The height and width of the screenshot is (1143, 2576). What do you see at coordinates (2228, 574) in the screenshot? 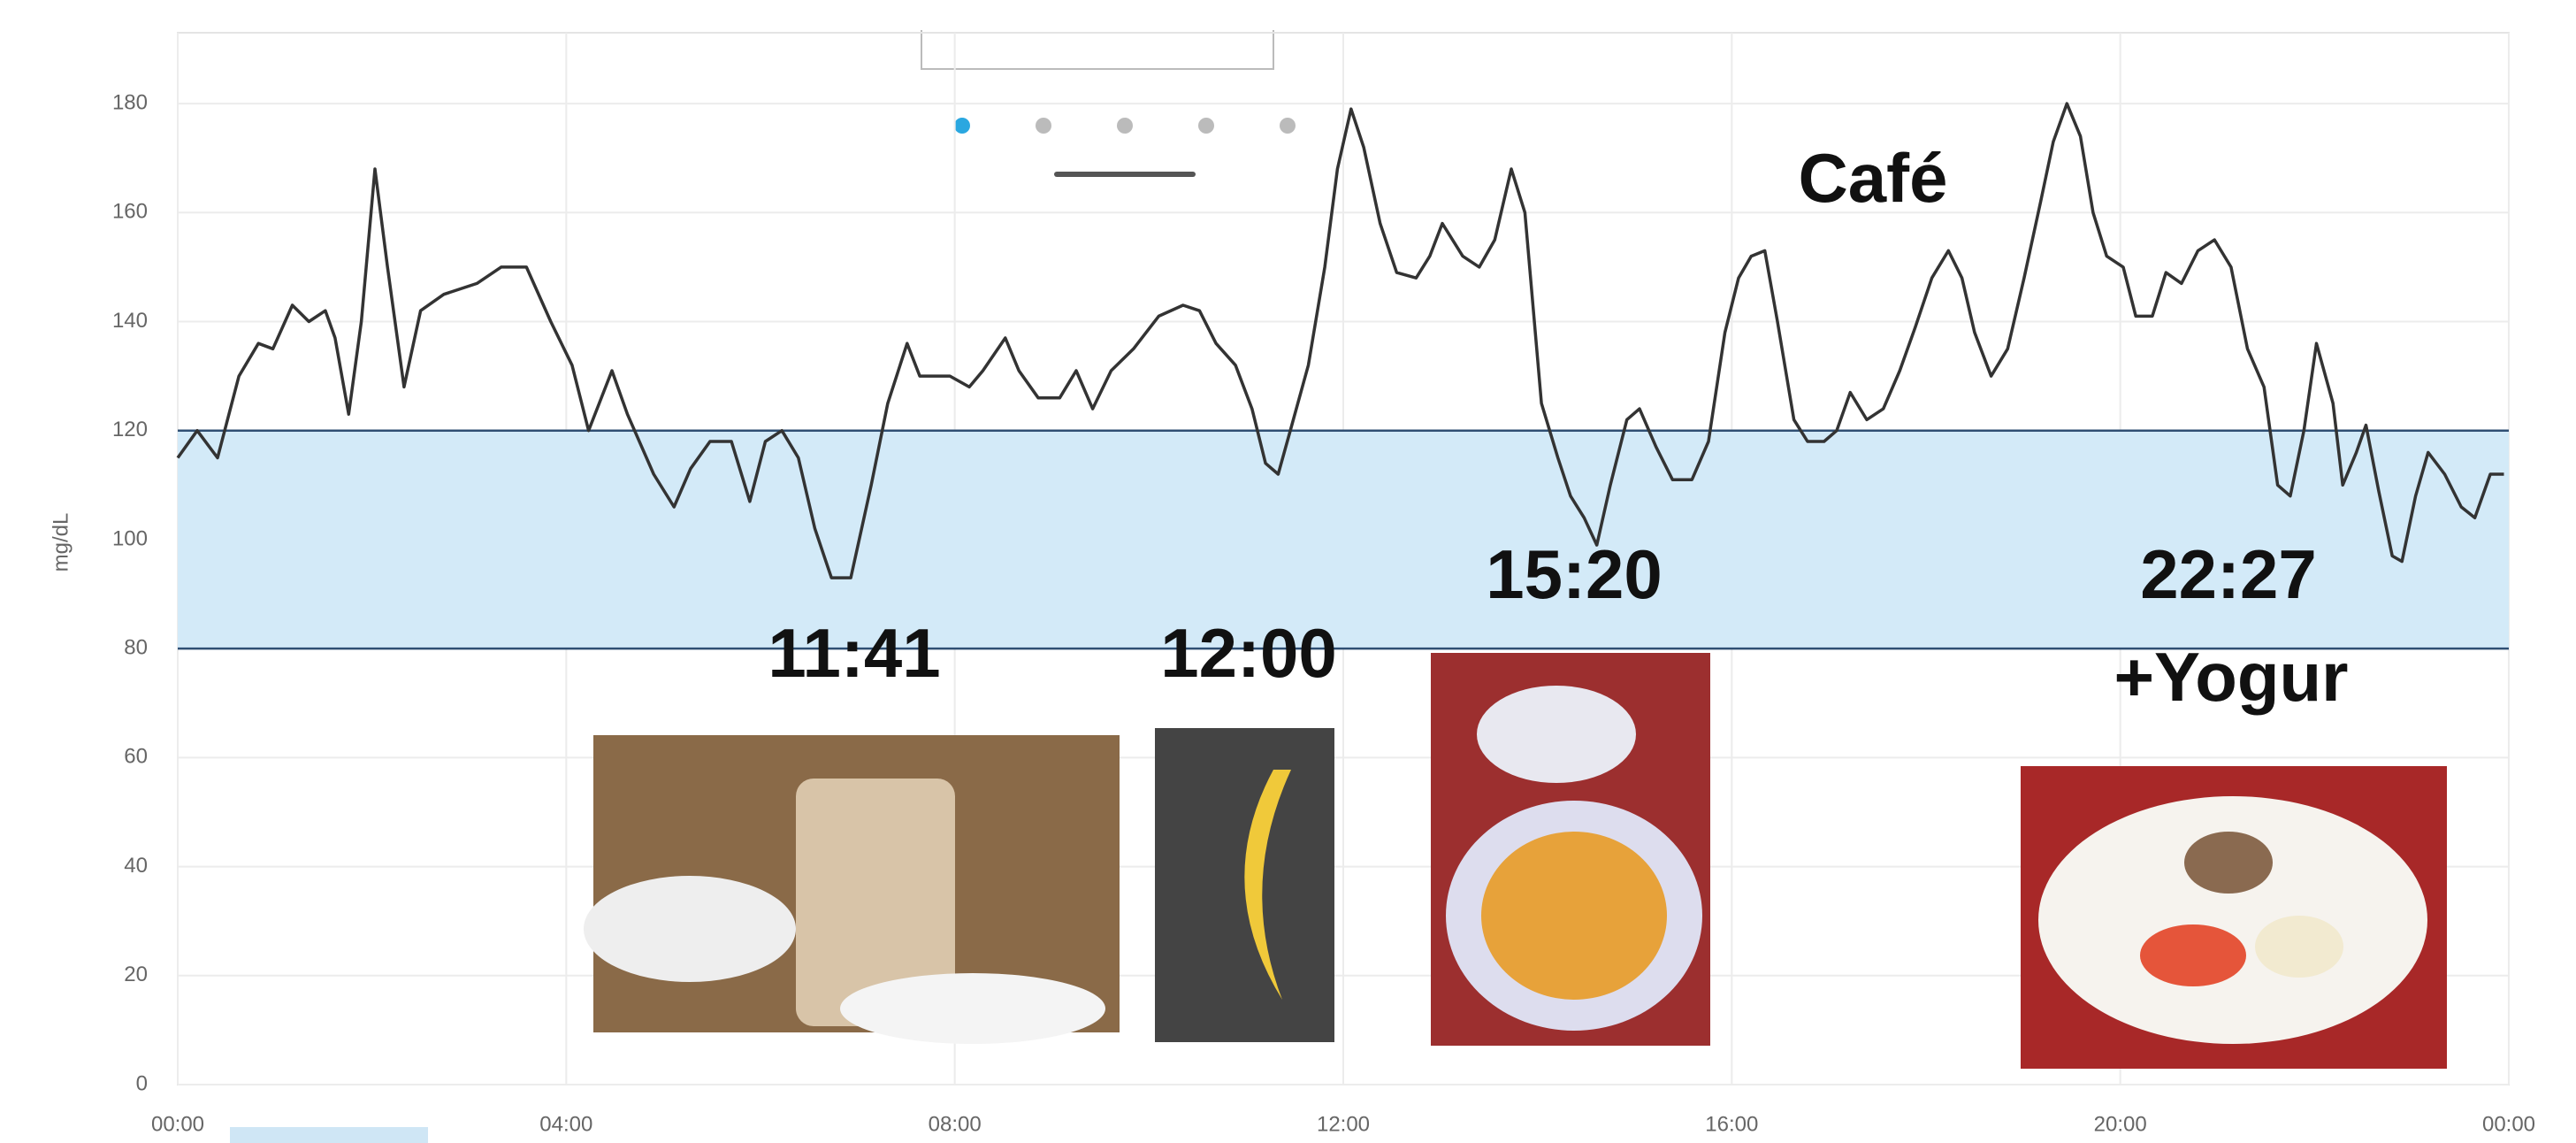
I see `annotation: 22:27` at bounding box center [2228, 574].